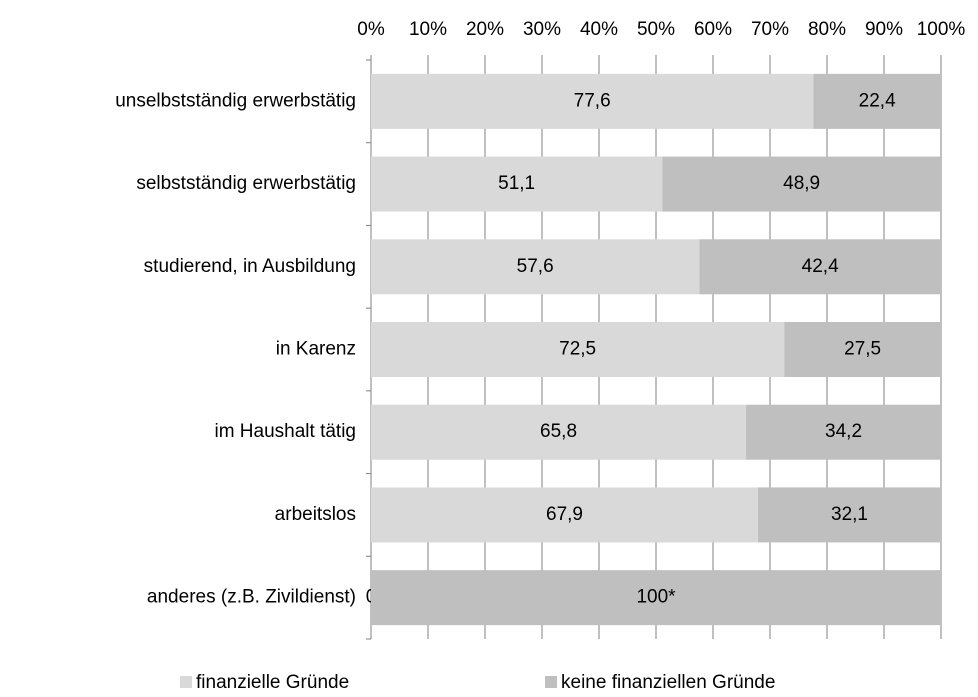 Image resolution: width=978 pixels, height=697 pixels. I want to click on data-label: 48,9, so click(801, 183).